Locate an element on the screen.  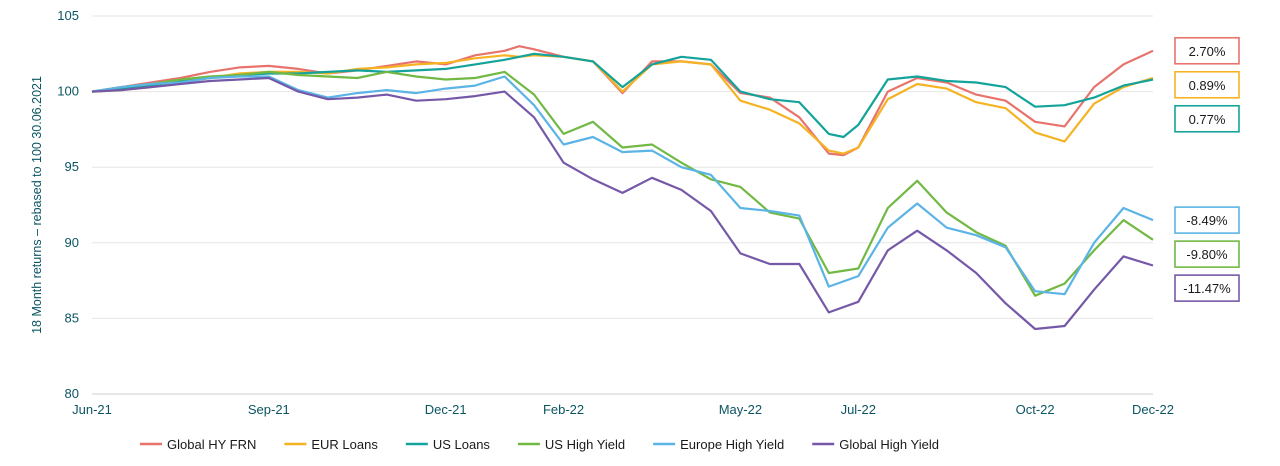
end-value-label: -11.47% is located at coordinates (1207, 288).